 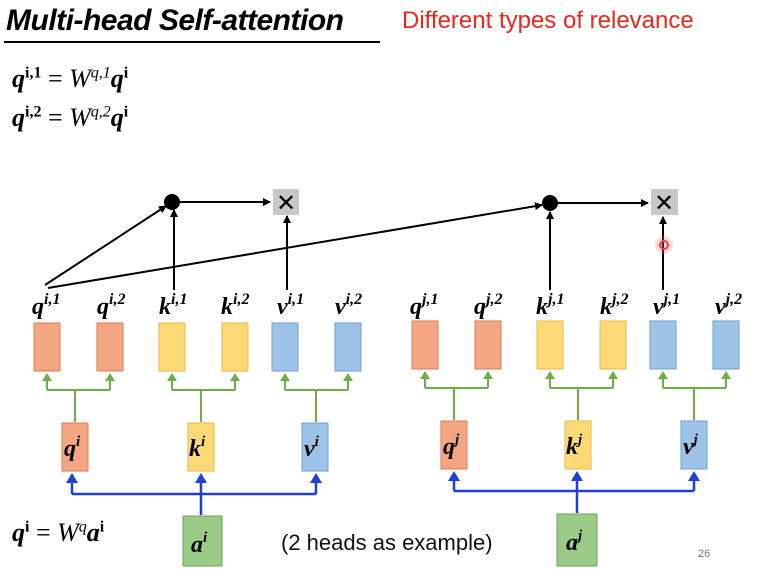 I want to click on box-qj, so click(x=454, y=445).